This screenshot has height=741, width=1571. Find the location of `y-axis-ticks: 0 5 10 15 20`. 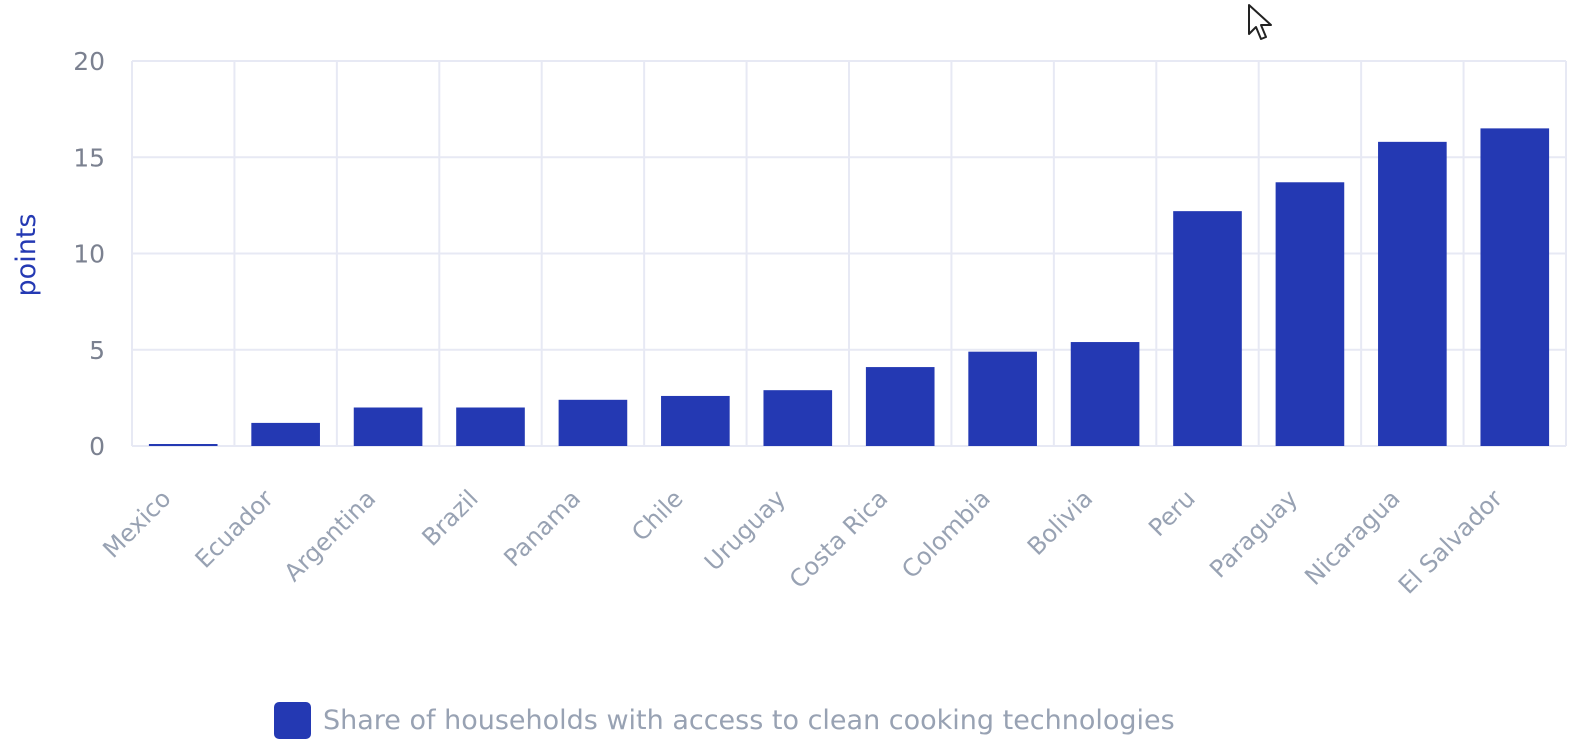

y-axis-ticks: 0 5 10 15 20 is located at coordinates (89, 254).